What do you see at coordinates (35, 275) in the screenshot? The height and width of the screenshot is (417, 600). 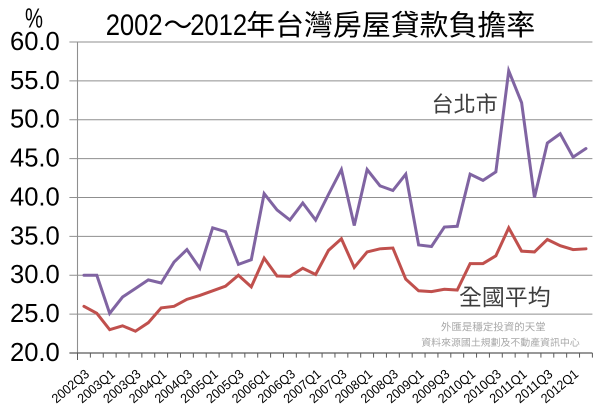 I see `svg-text: 30.0` at bounding box center [35, 275].